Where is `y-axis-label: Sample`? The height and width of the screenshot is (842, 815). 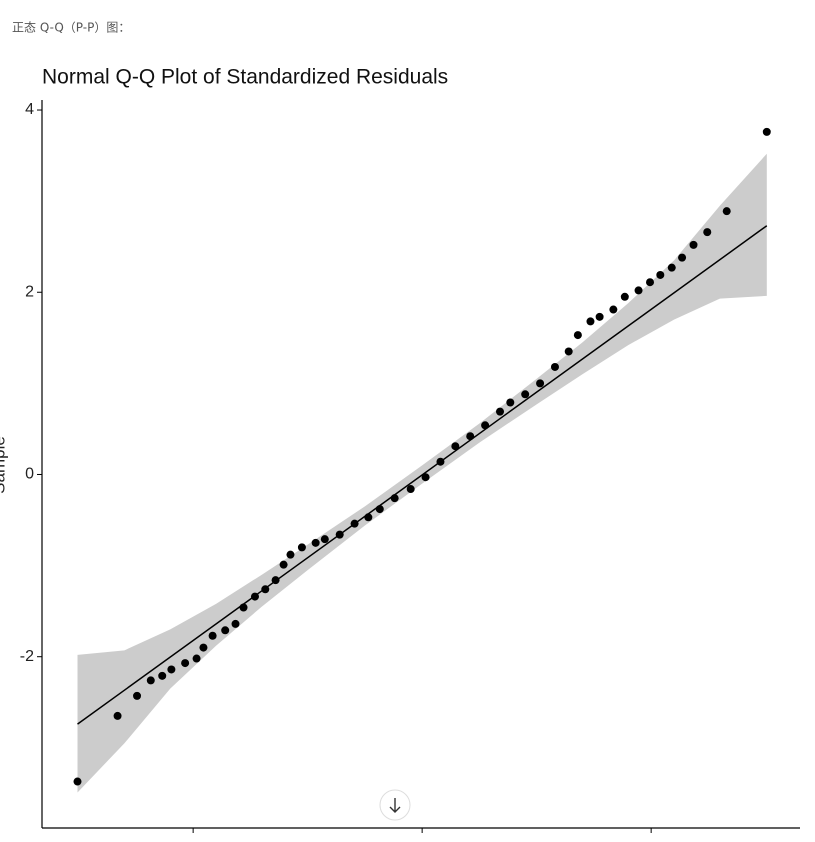 y-axis-label: Sample is located at coordinates (4, 465).